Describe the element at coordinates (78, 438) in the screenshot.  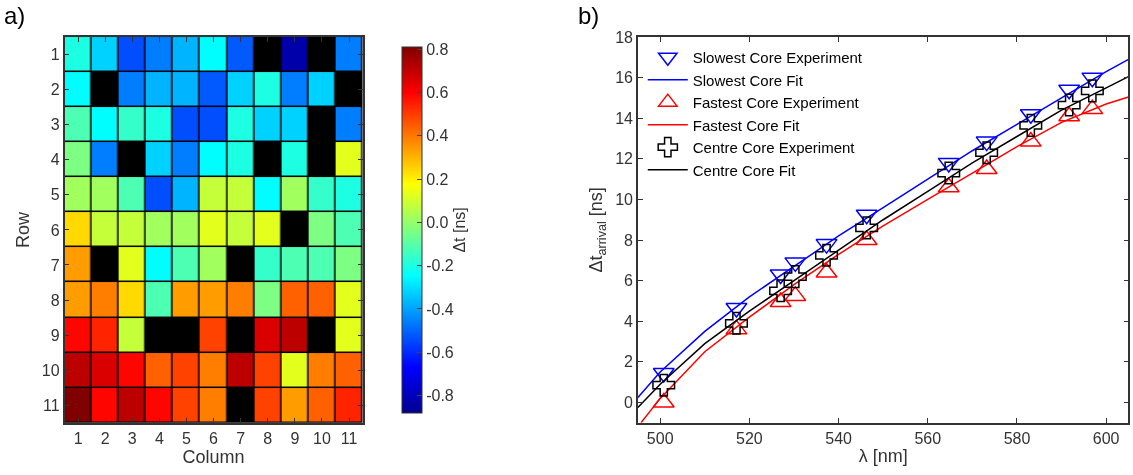
I see `x-tick-label: 1` at that location.